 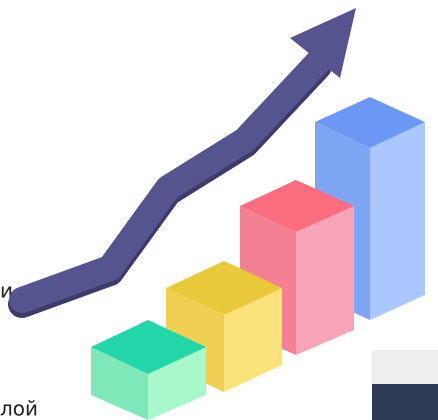 I want to click on panel-dark, so click(x=405, y=402).